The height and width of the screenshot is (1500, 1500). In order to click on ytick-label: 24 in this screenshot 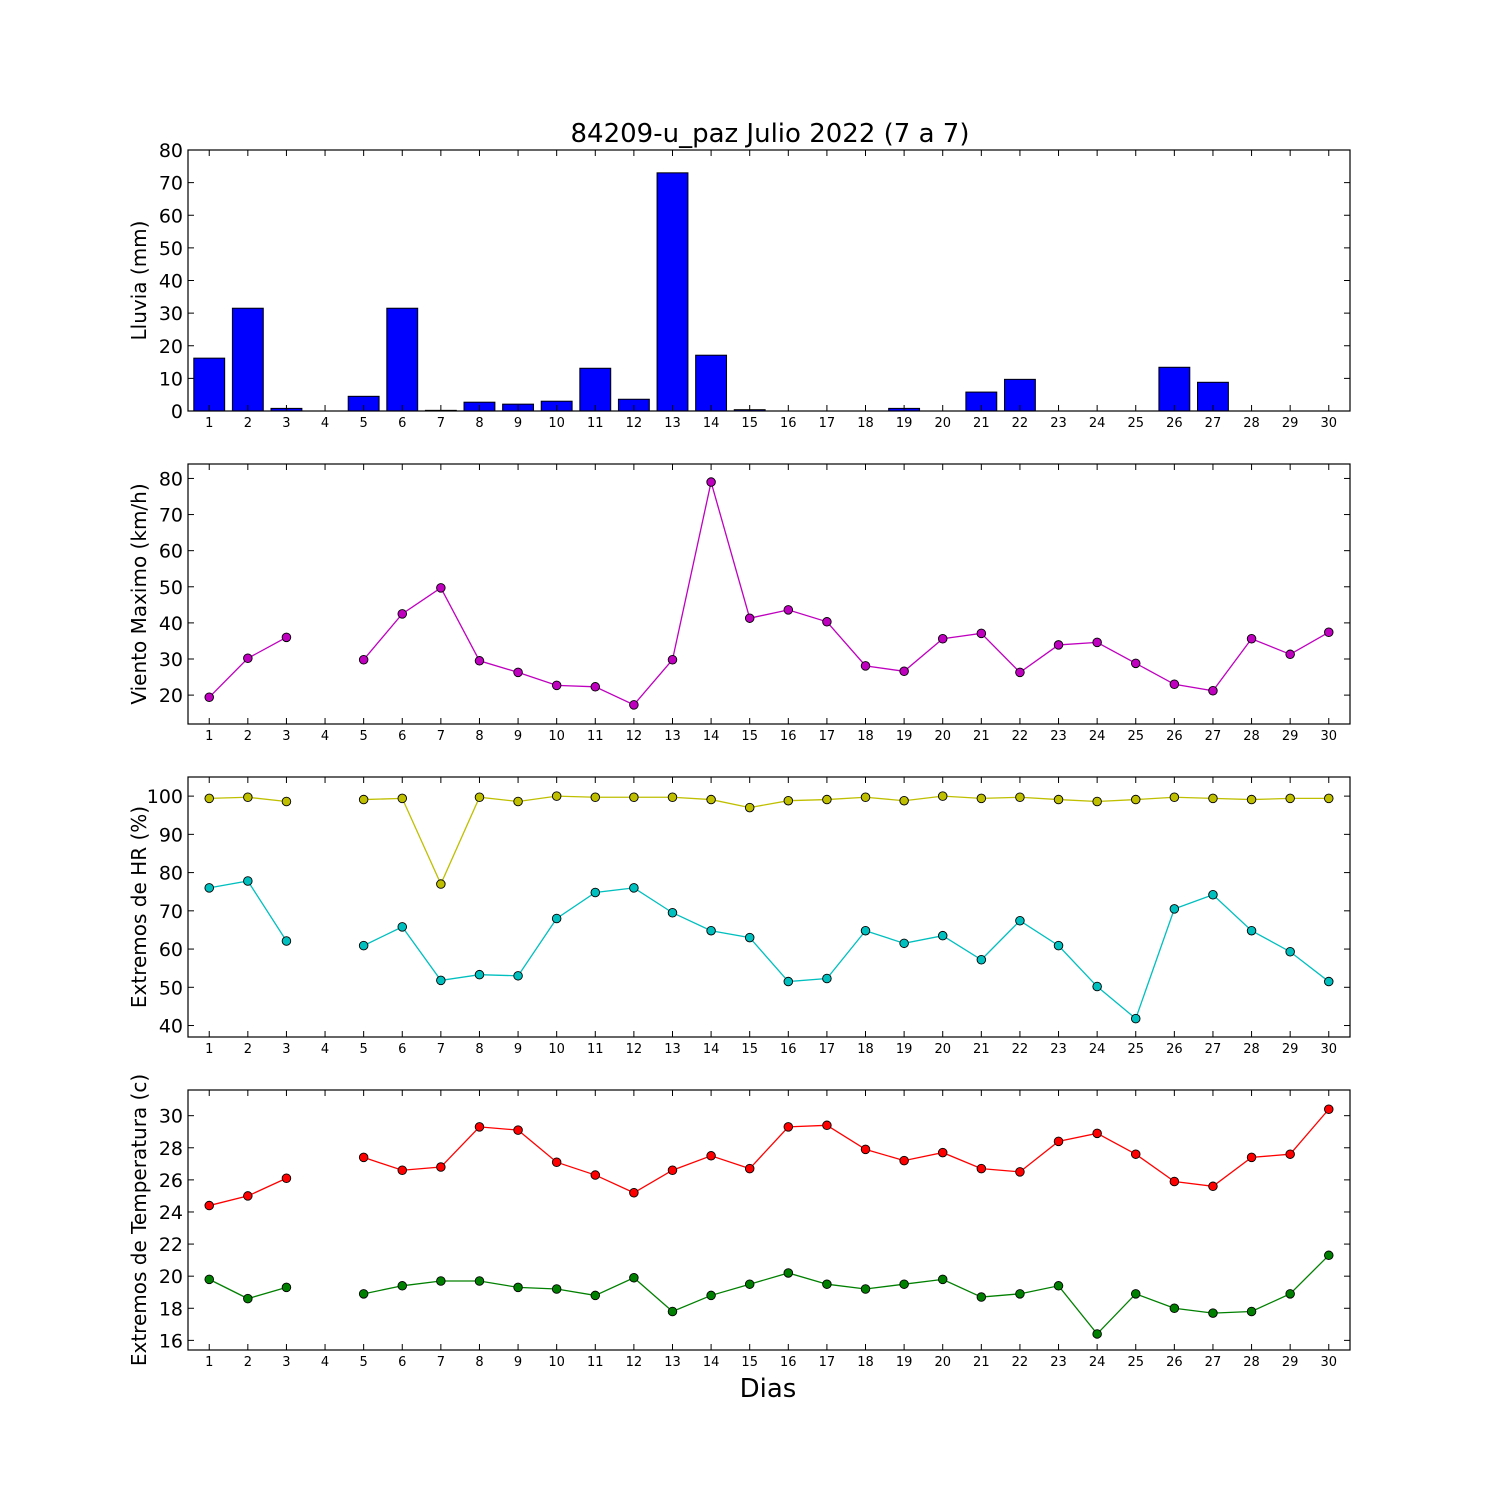, I will do `click(171, 1213)`.